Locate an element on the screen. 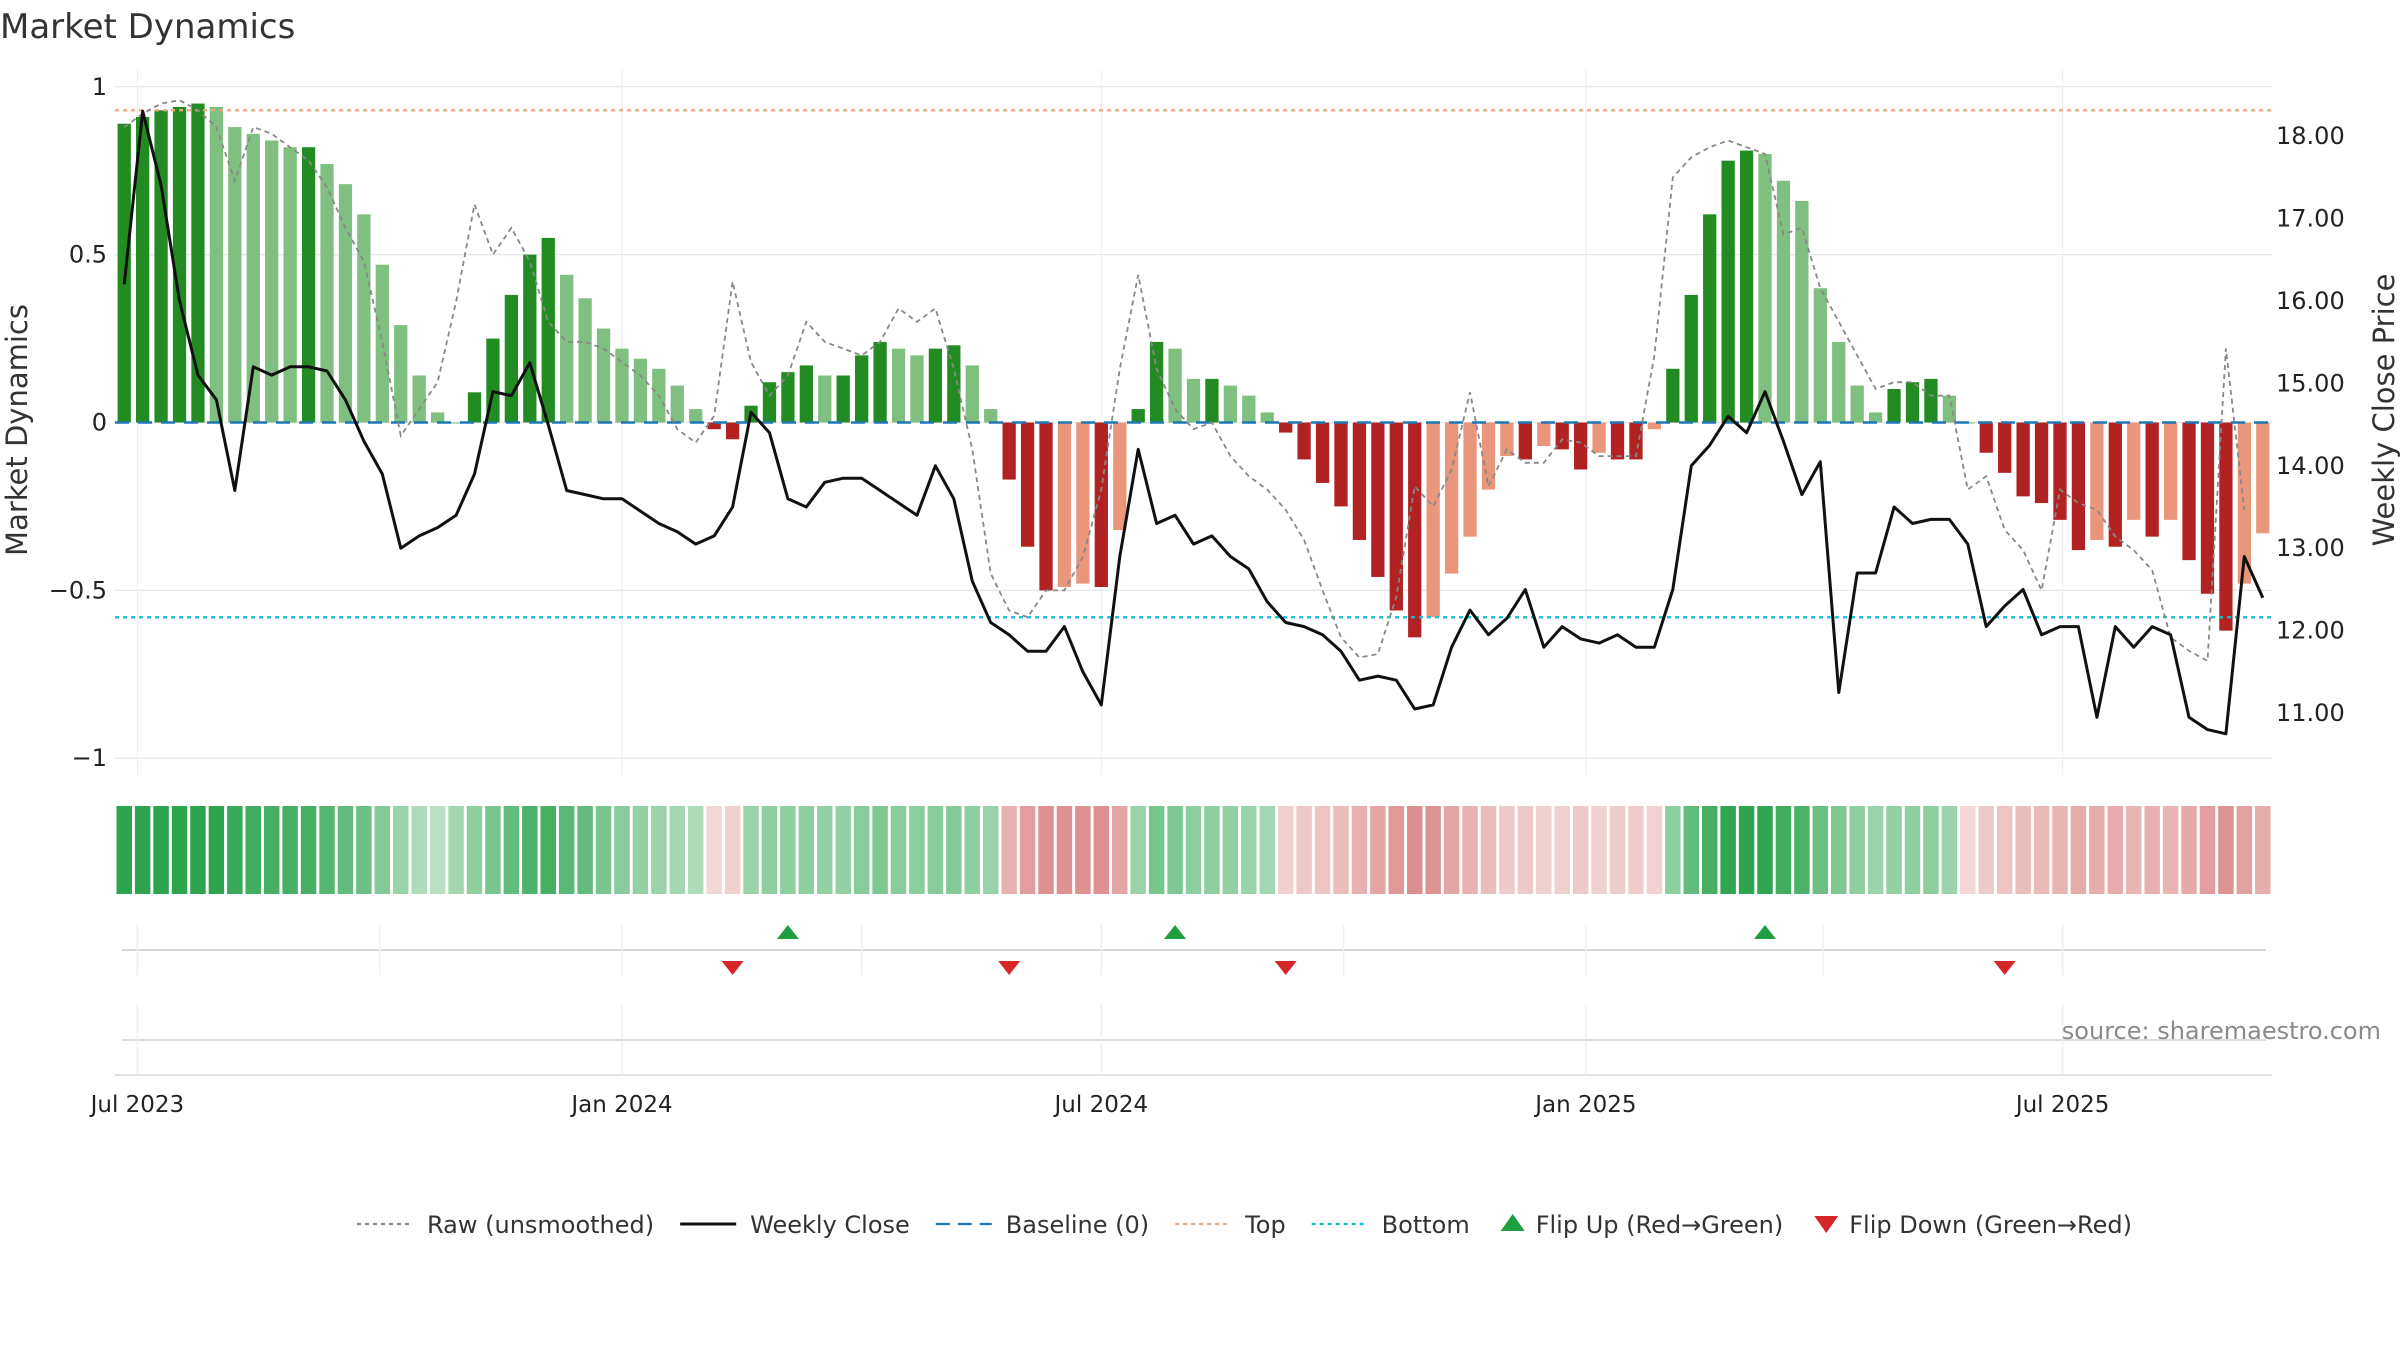 Image resolution: width=2400 pixels, height=1350 pixels. legend-flip-down-icon is located at coordinates (1826, 1224).